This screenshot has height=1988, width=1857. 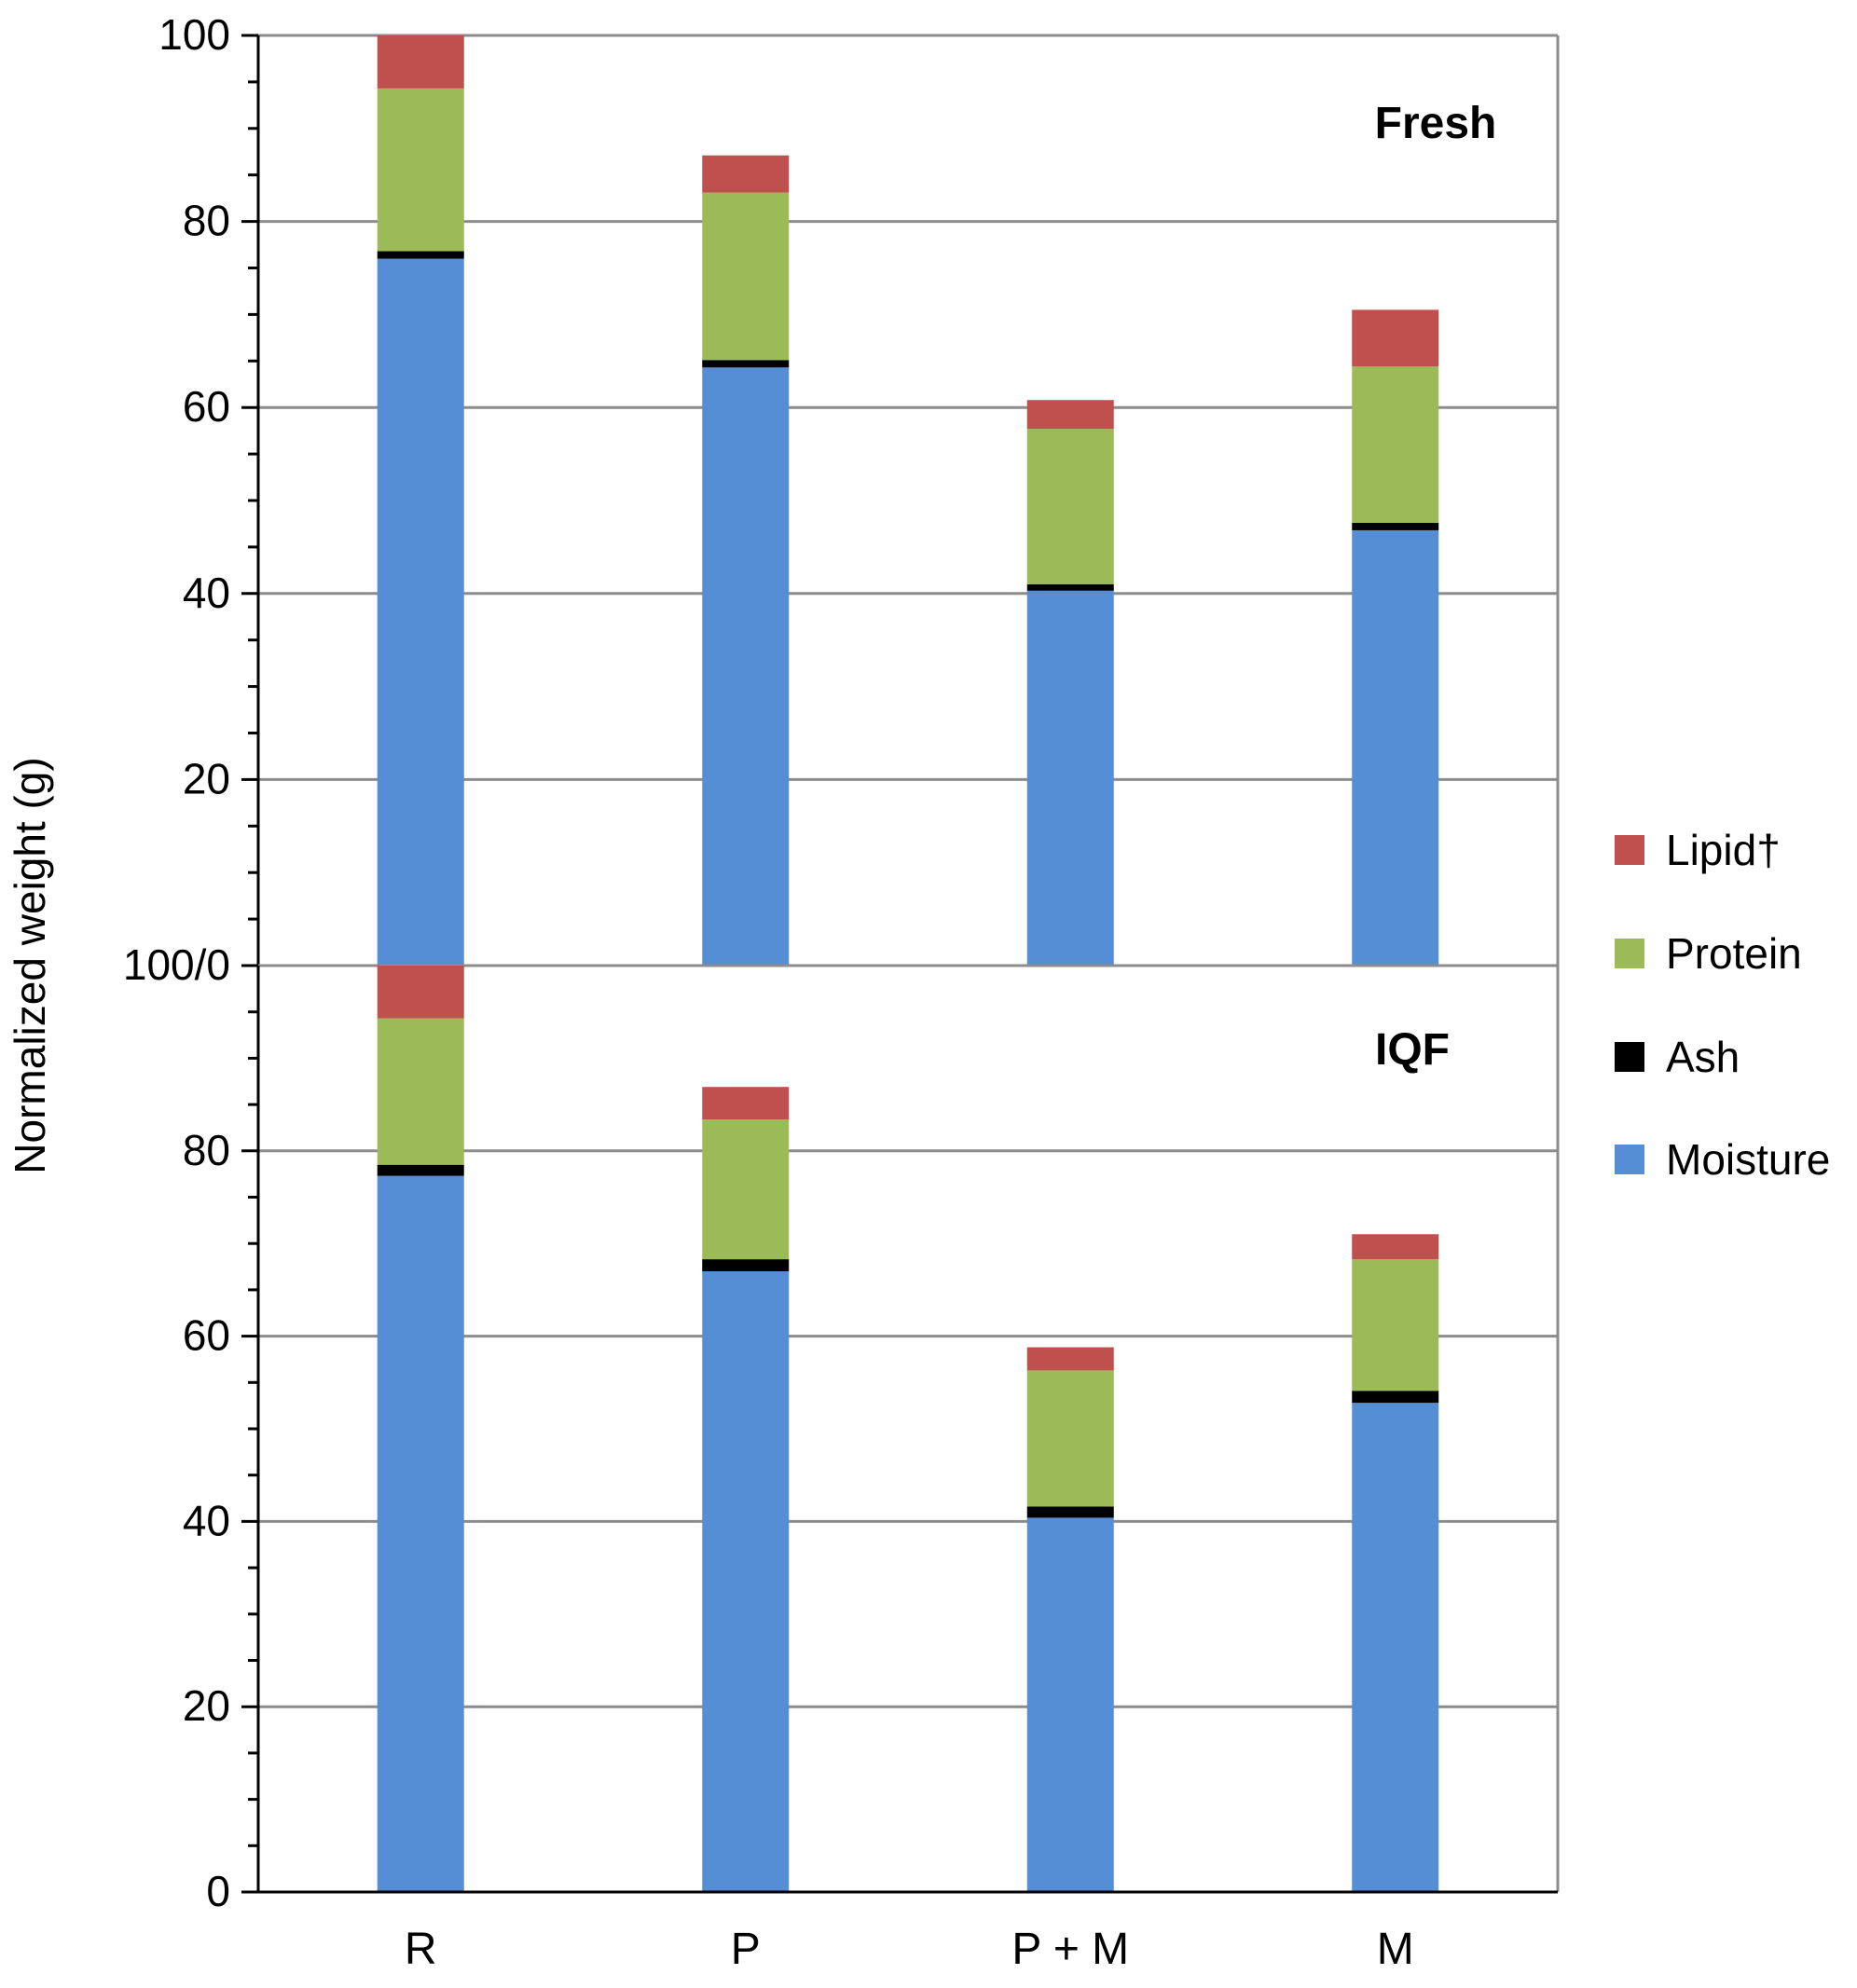 I want to click on legend-swatch-protein, so click(x=1629, y=953).